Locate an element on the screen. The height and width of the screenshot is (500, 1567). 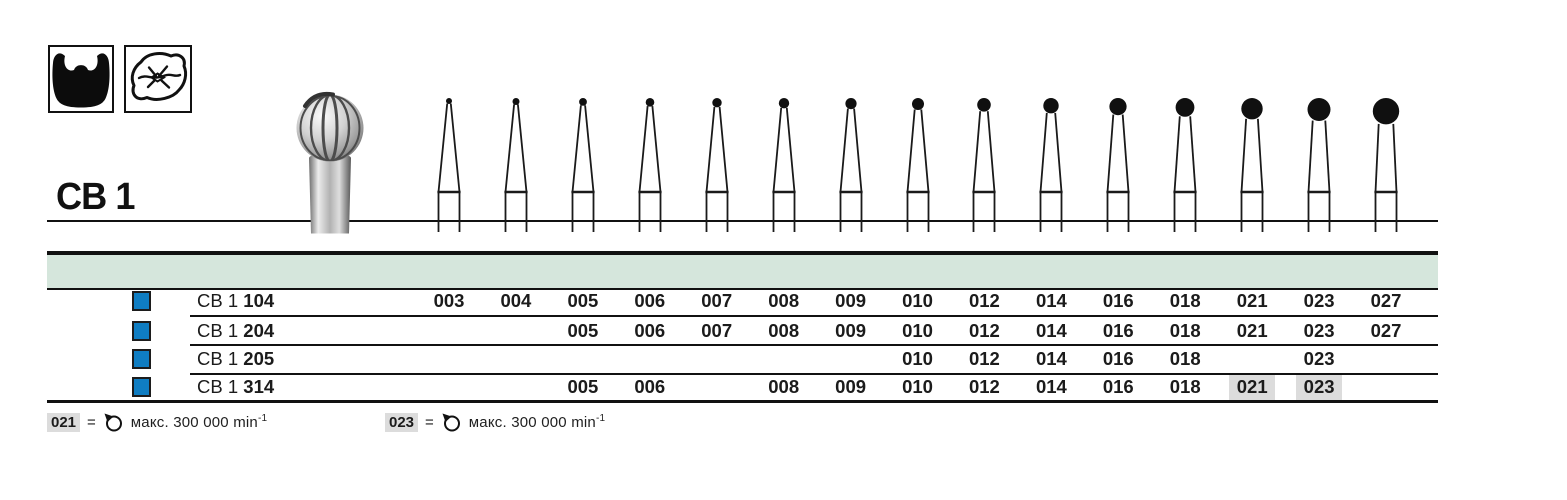
row-label: CB 1 104 is located at coordinates (235, 300).